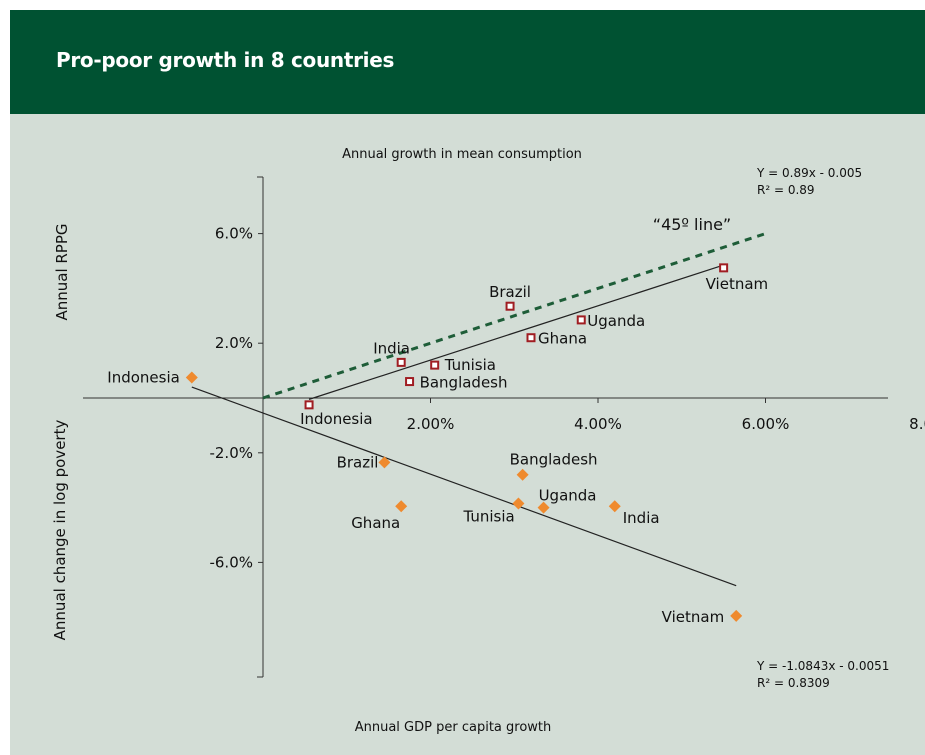  I want to click on trendline-r2: R² = 0.89, so click(786, 190).